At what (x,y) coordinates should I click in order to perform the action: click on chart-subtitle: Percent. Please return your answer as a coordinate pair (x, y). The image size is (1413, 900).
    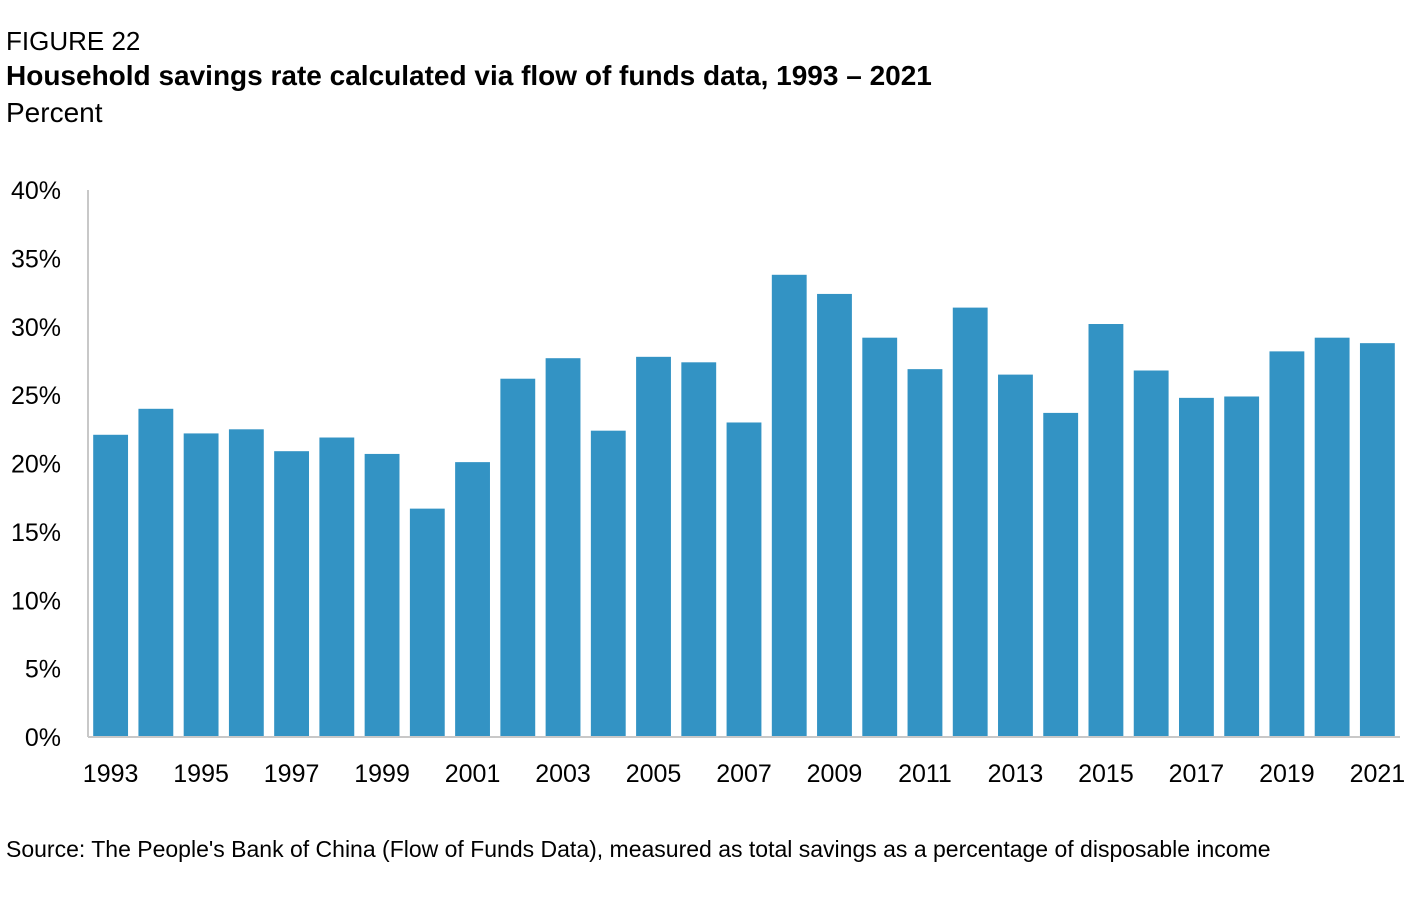
    Looking at the image, I should click on (54, 112).